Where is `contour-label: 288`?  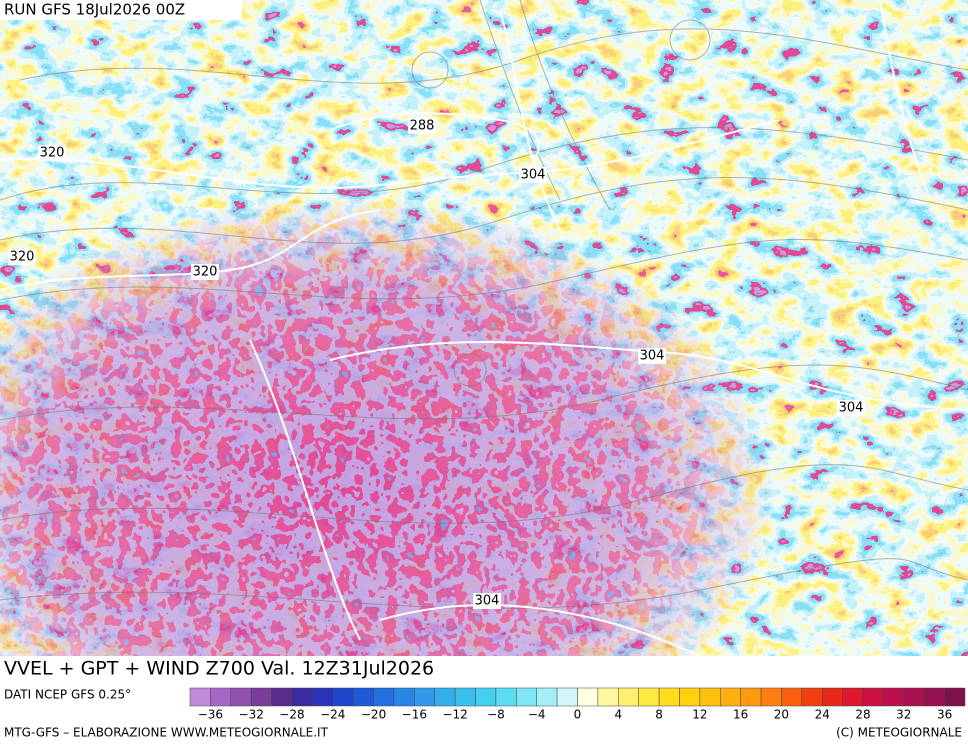 contour-label: 288 is located at coordinates (422, 126).